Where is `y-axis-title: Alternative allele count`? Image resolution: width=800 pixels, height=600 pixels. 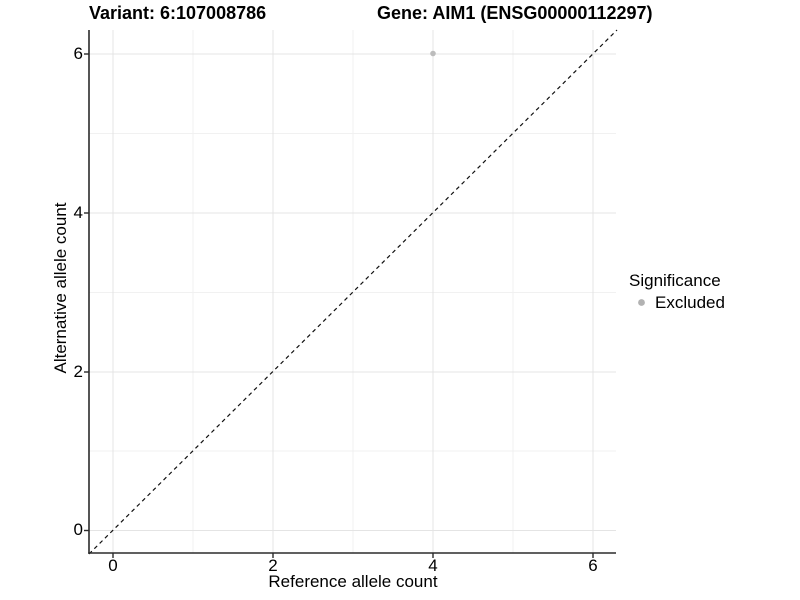 y-axis-title: Alternative allele count is located at coordinates (60, 288).